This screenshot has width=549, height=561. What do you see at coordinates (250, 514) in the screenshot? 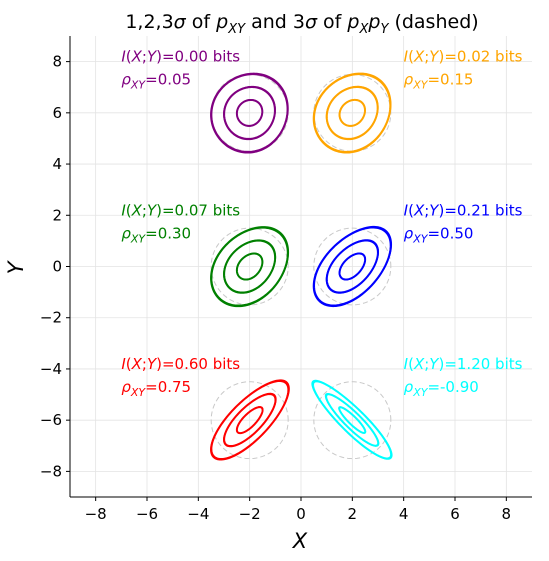
I see `x-tick-label: −2` at bounding box center [250, 514].